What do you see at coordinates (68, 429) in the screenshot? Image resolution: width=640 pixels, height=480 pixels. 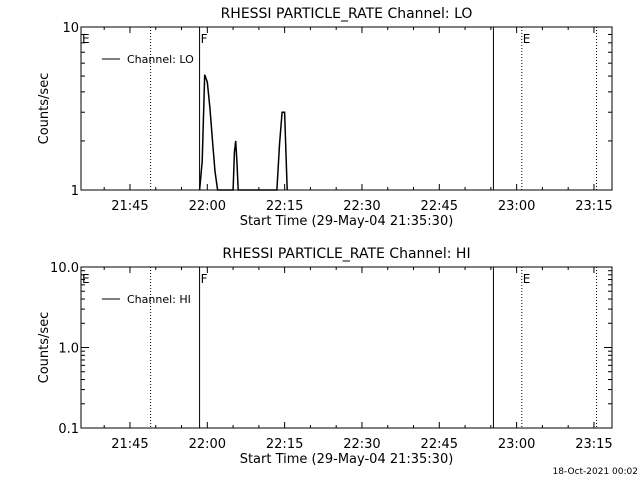 I see `y-tick-label: 0.1` at bounding box center [68, 429].